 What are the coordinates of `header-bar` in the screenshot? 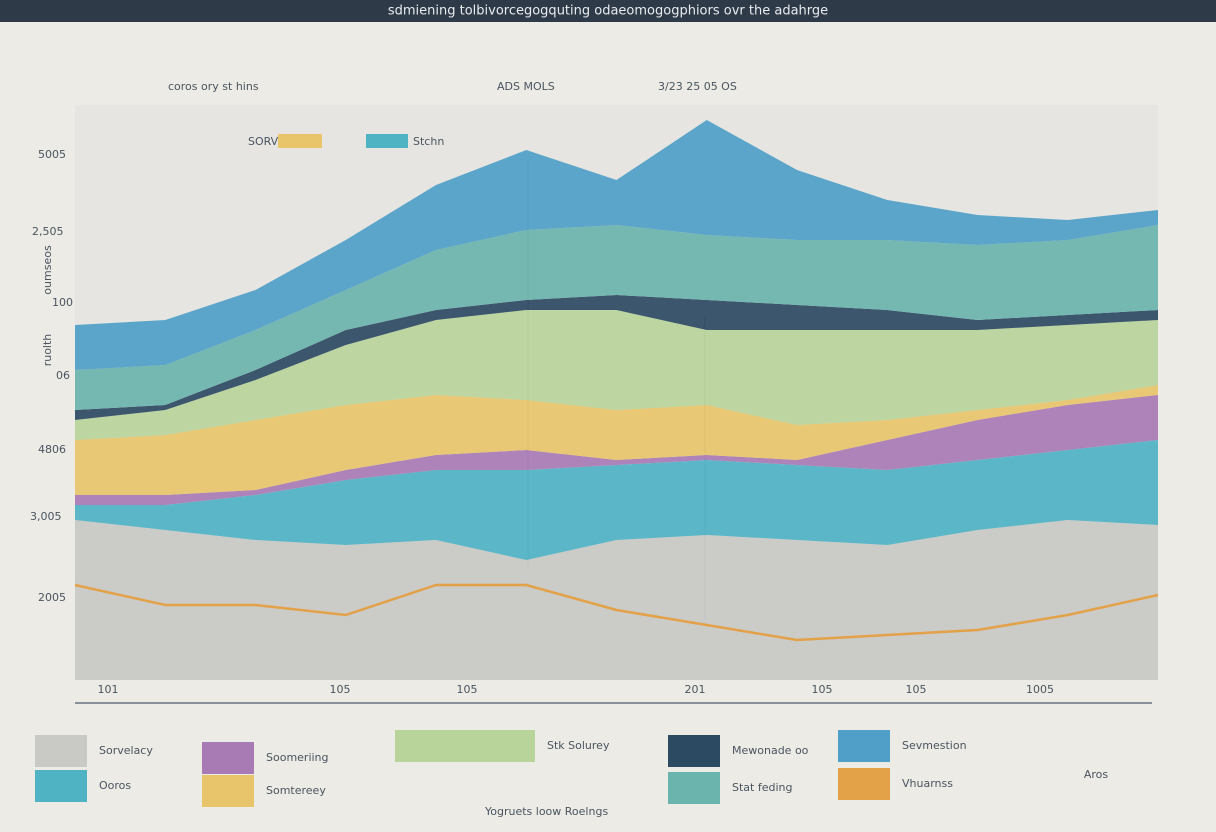 It's located at (608, 11).